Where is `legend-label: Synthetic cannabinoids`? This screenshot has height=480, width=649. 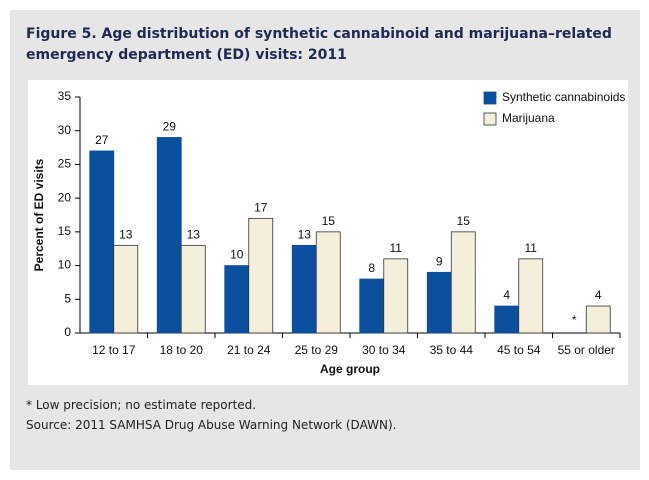
legend-label: Synthetic cannabinoids is located at coordinates (563, 97).